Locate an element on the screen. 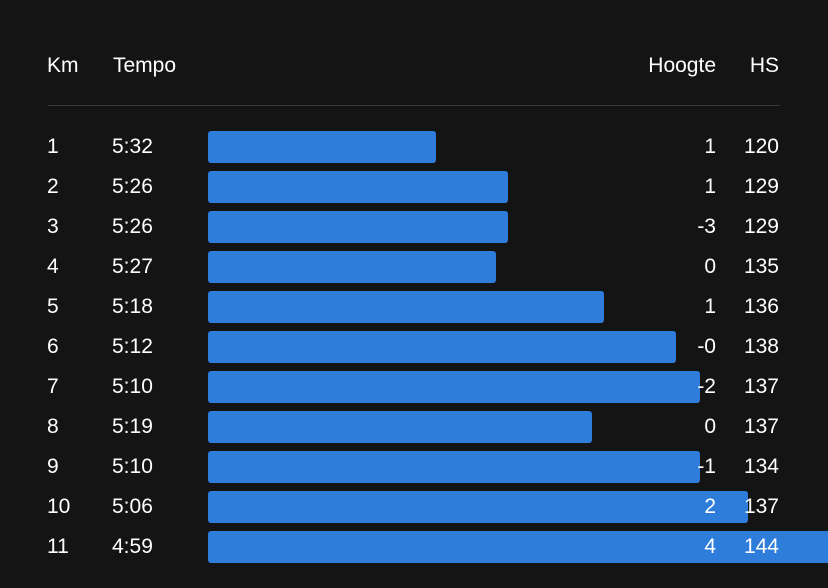  split-hs: 138 is located at coordinates (761, 346).